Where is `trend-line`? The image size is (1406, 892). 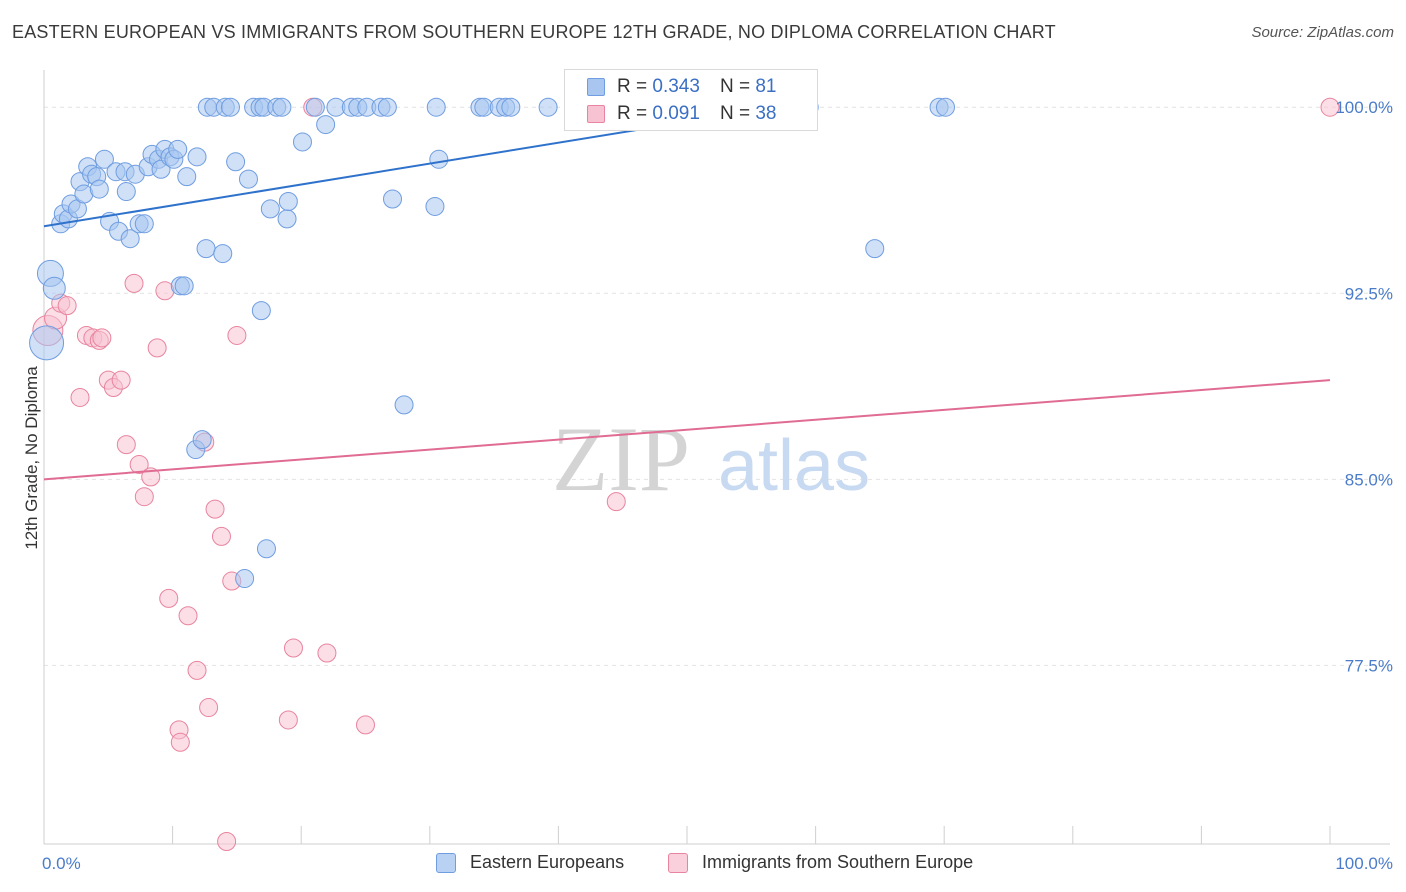 trend-line is located at coordinates (687, 430).